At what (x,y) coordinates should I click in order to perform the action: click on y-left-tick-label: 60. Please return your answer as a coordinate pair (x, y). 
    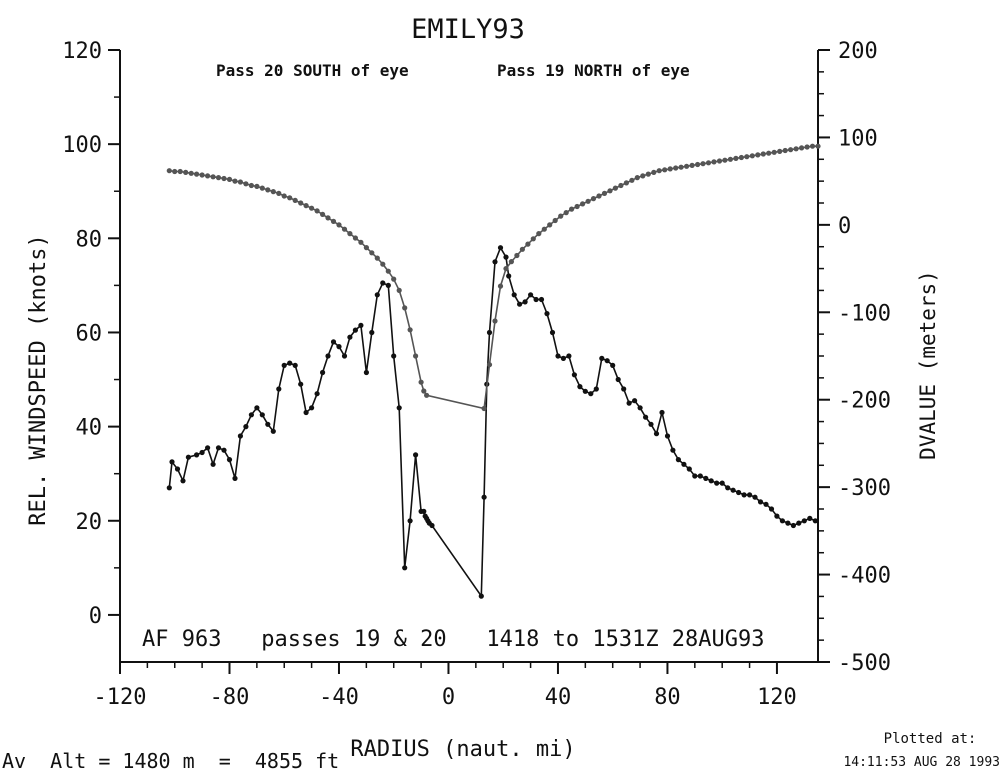
    Looking at the image, I should click on (89, 333).